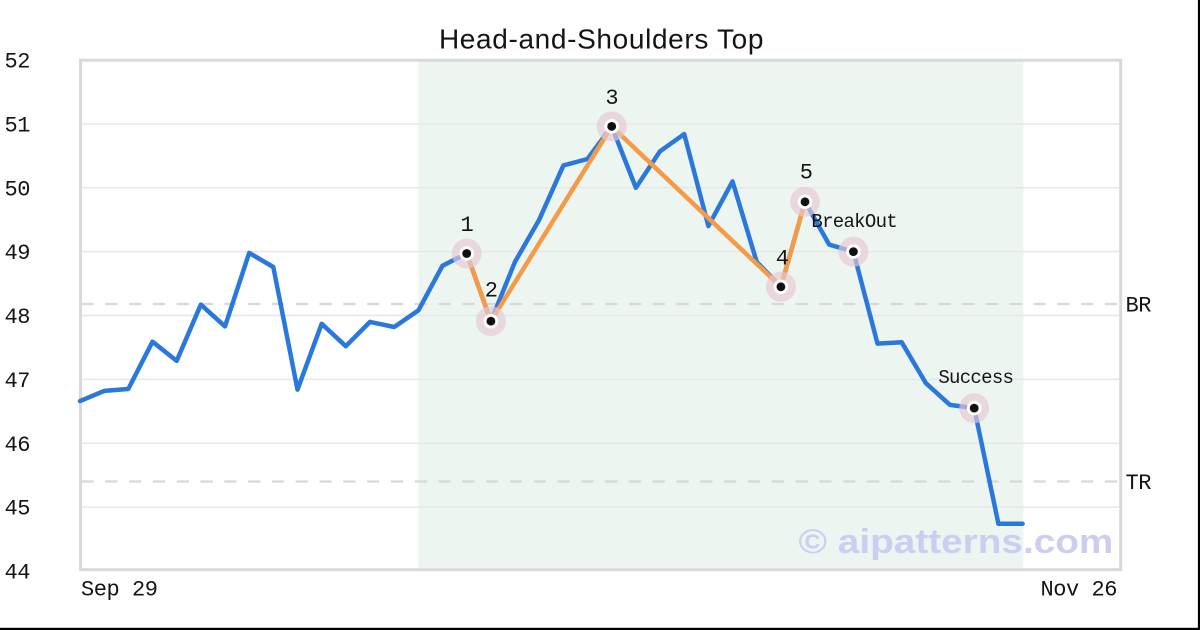  What do you see at coordinates (119, 590) in the screenshot?
I see `svg-text: Sep 29` at bounding box center [119, 590].